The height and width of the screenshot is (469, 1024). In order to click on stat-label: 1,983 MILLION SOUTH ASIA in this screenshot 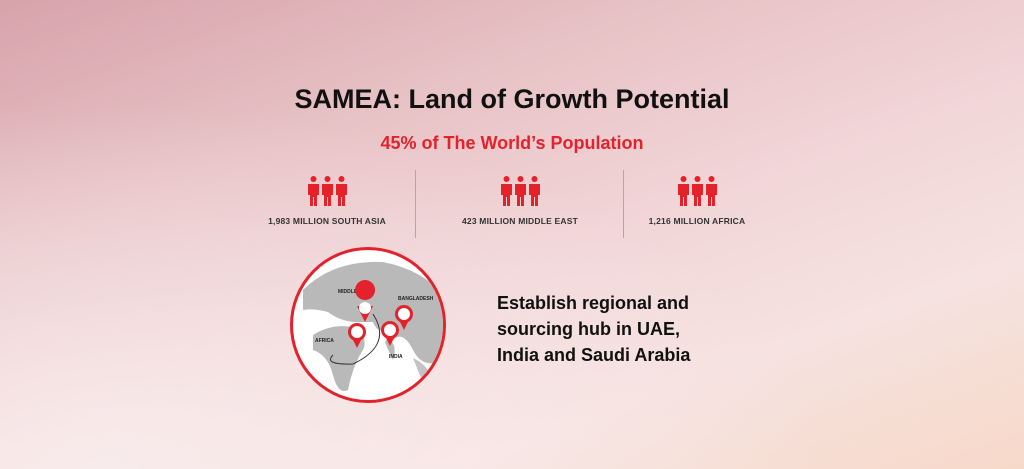, I will do `click(327, 221)`.